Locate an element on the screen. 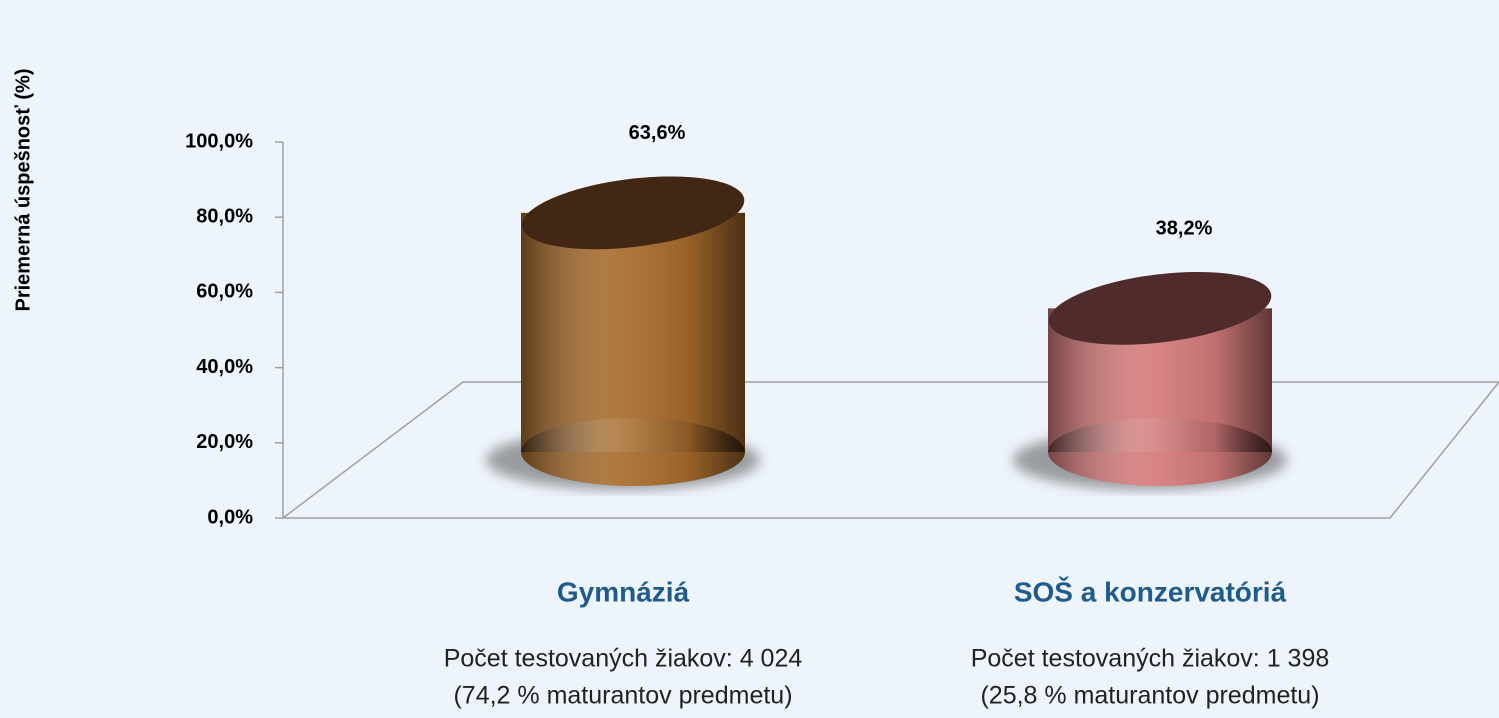 This screenshot has height=718, width=1499. y-tick-label: 40,0% is located at coordinates (224, 367).